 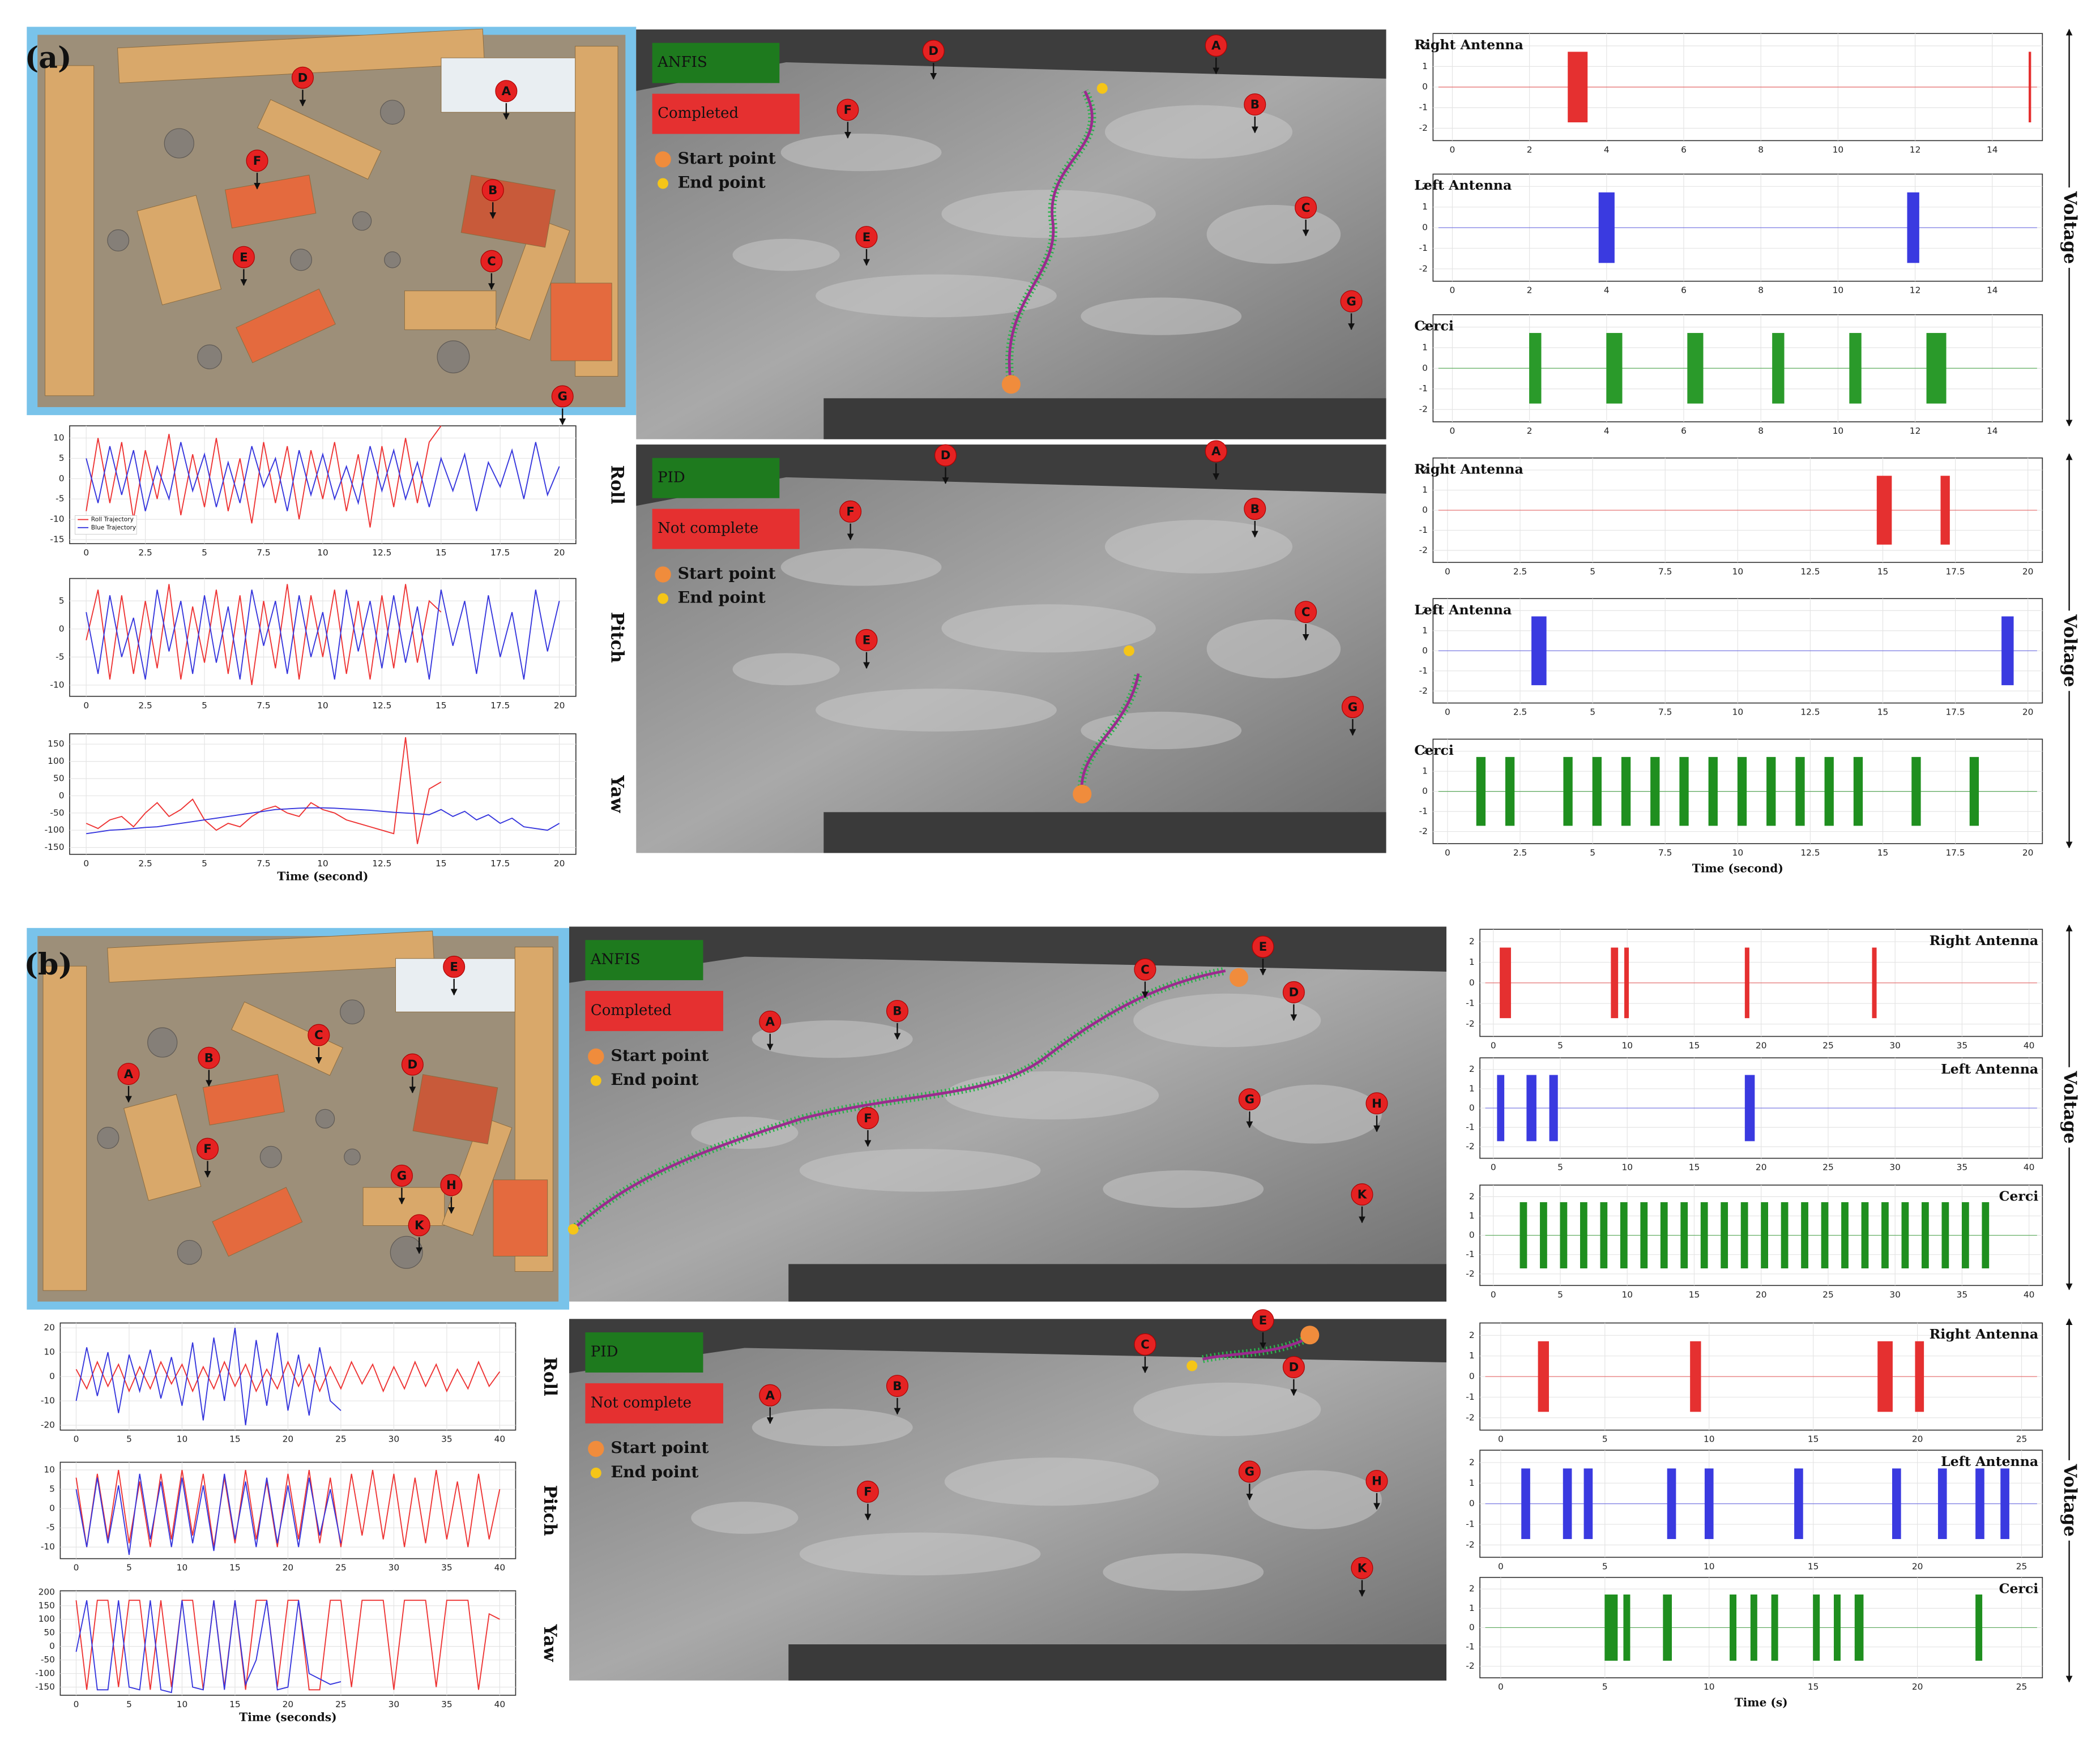 I want to click on x-tick-label: 25, so click(x=2022, y=1566).